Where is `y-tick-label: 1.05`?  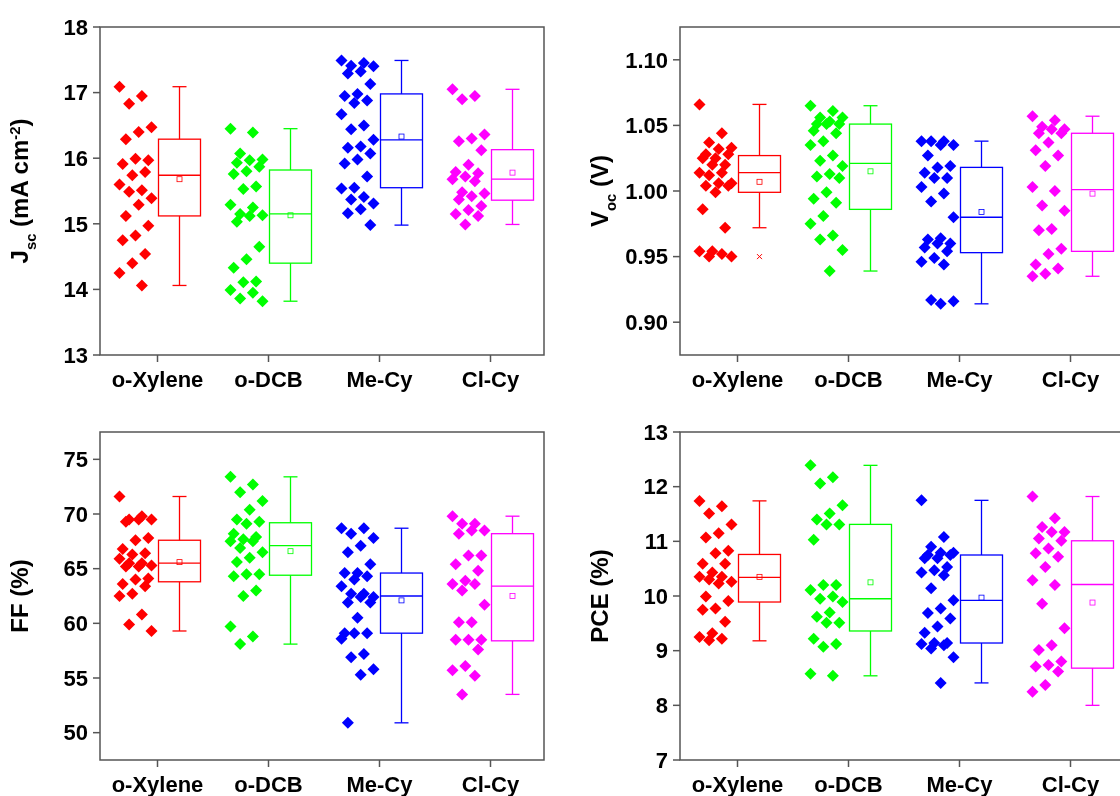
y-tick-label: 1.05 is located at coordinates (646, 126).